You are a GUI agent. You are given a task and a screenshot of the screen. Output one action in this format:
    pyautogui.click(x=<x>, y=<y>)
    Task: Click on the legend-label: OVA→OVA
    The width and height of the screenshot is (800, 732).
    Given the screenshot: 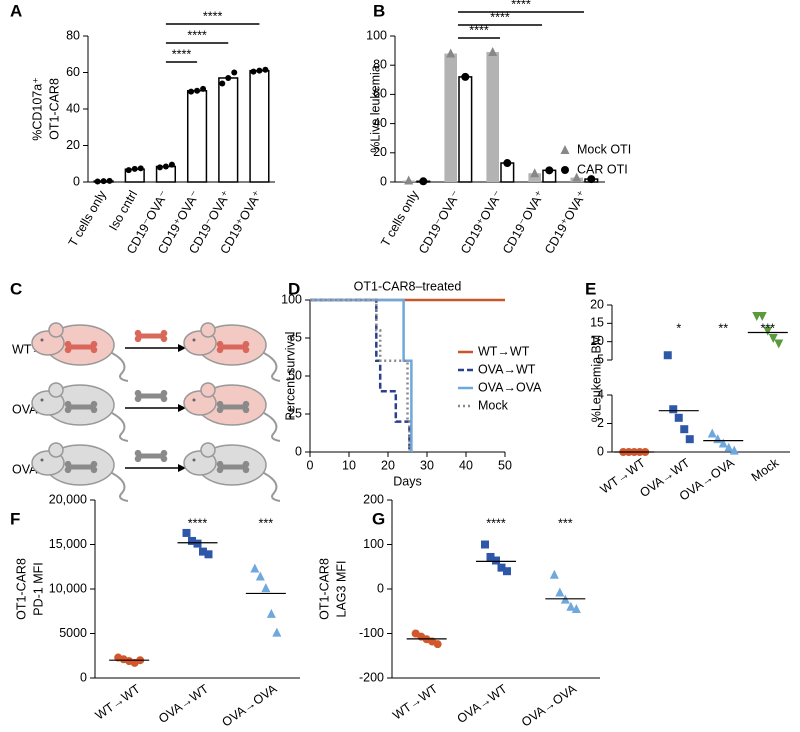 What is the action you would take?
    pyautogui.click(x=510, y=387)
    